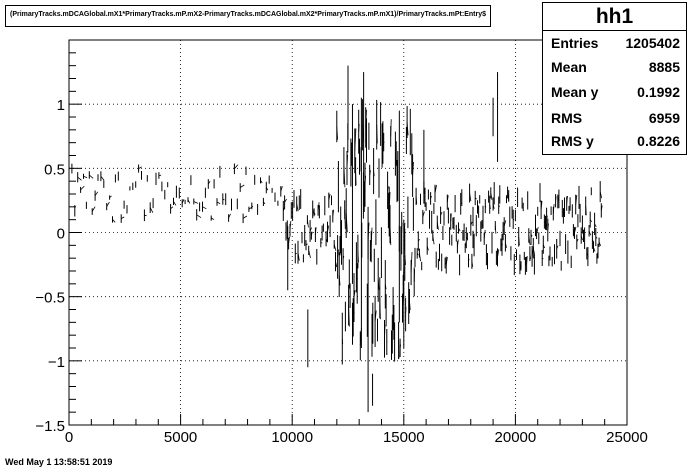 The image size is (696, 472). Describe the element at coordinates (615, 119) in the screenshot. I see `stats-row-rms: RMS 6959` at that location.